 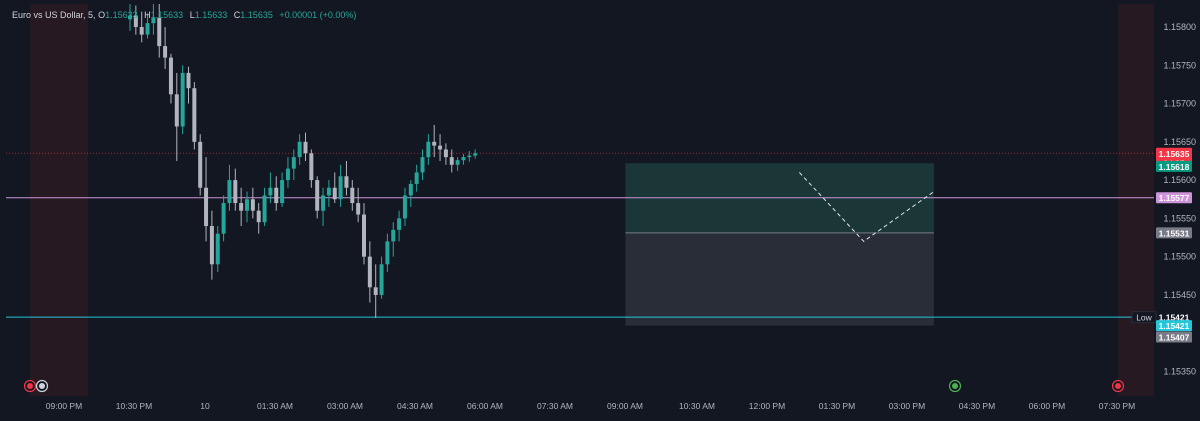 I want to click on time-axis-label: 01:30 AM, so click(x=275, y=406).